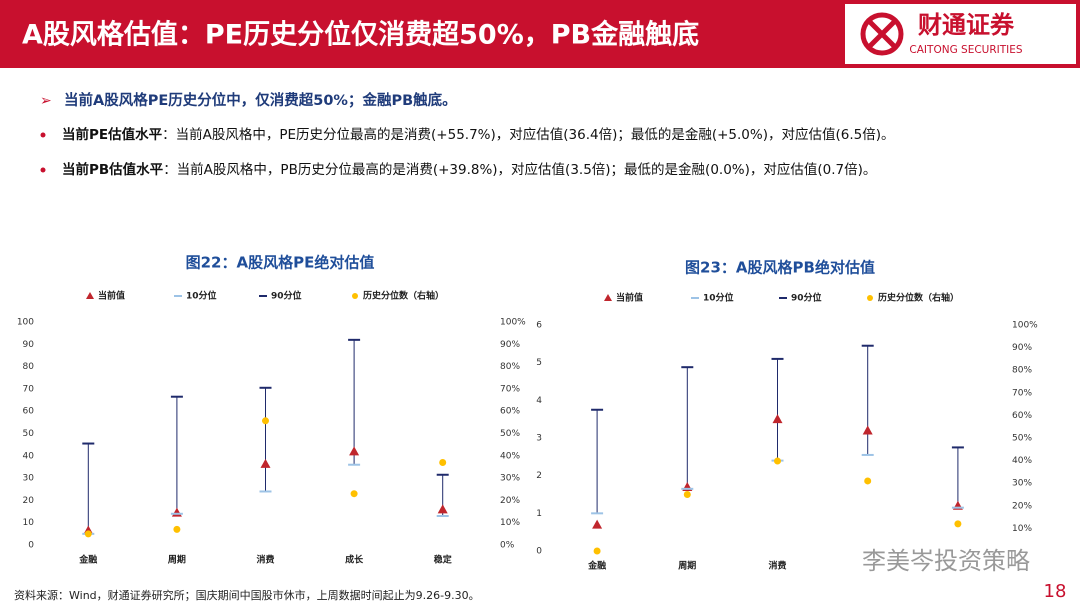 This screenshot has height=608, width=1080. I want to click on page-number: 18, so click(1055, 591).